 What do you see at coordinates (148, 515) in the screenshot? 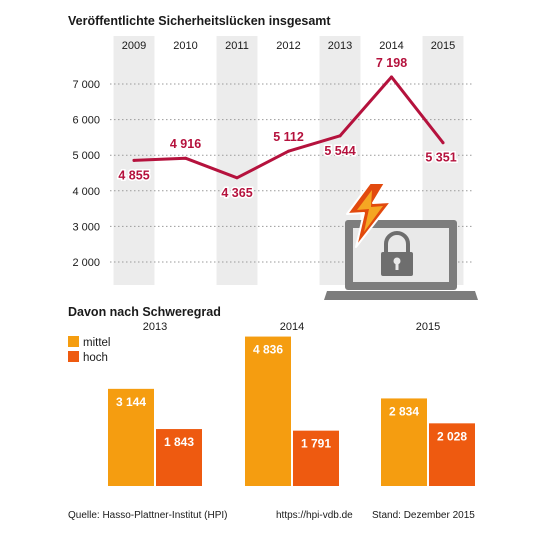
I see `source-note: Quelle: Hasso-Plattner-Institut (HPI)` at bounding box center [148, 515].